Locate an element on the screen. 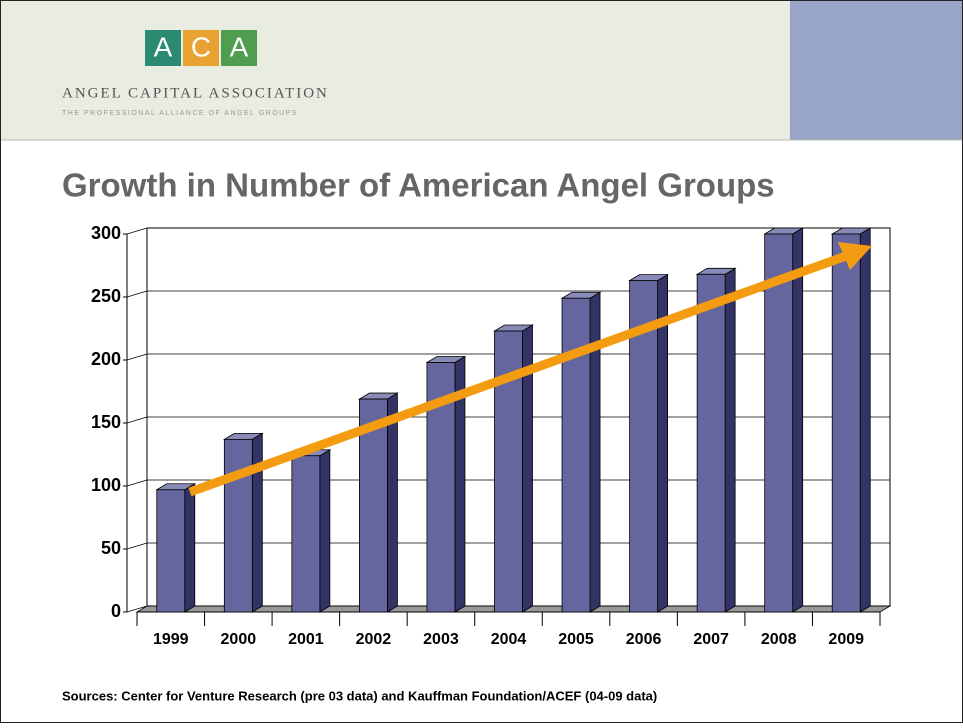 This screenshot has height=728, width=963. organization: ANGEL CAPITAL ASSOCIATION is located at coordinates (195, 93).